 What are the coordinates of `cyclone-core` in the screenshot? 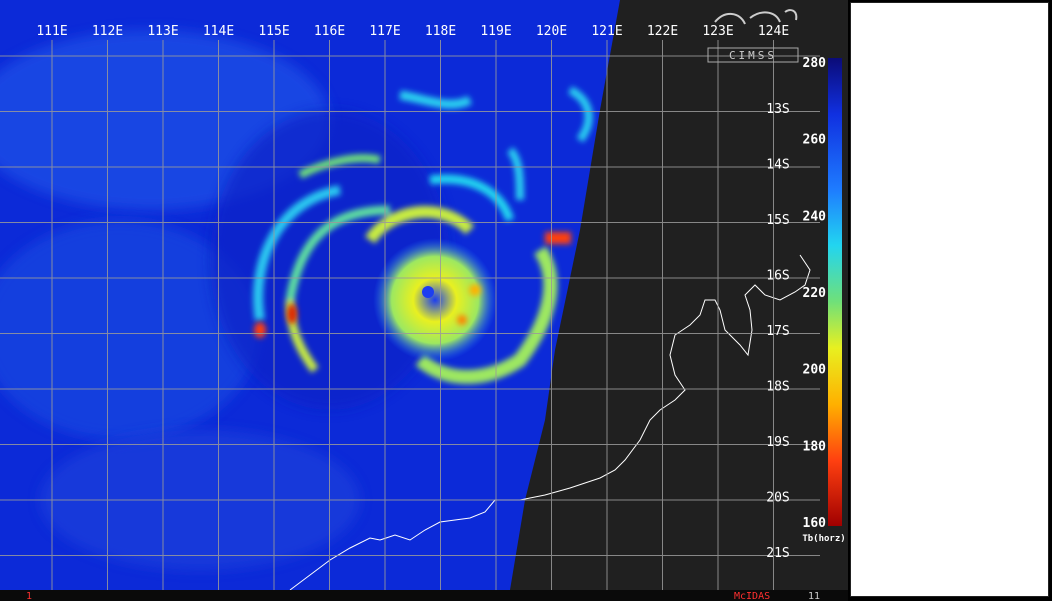 It's located at (435, 300).